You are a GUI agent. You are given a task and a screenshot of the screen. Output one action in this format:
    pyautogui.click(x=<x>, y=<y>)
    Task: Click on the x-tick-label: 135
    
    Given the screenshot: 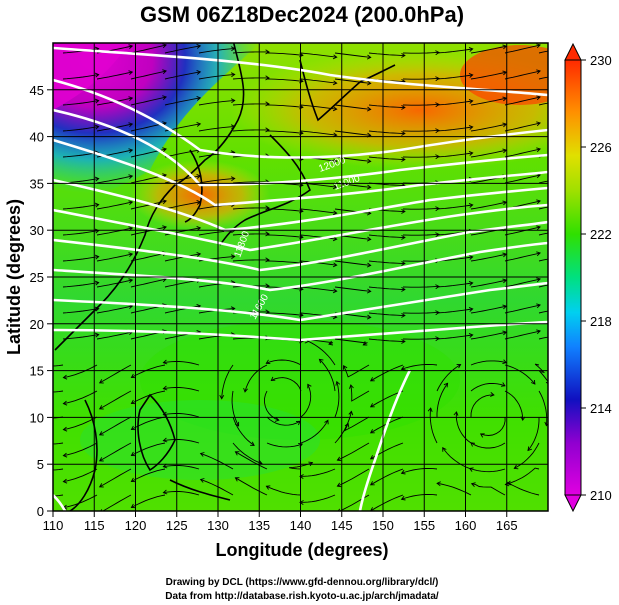 What is the action you would take?
    pyautogui.click(x=259, y=525)
    